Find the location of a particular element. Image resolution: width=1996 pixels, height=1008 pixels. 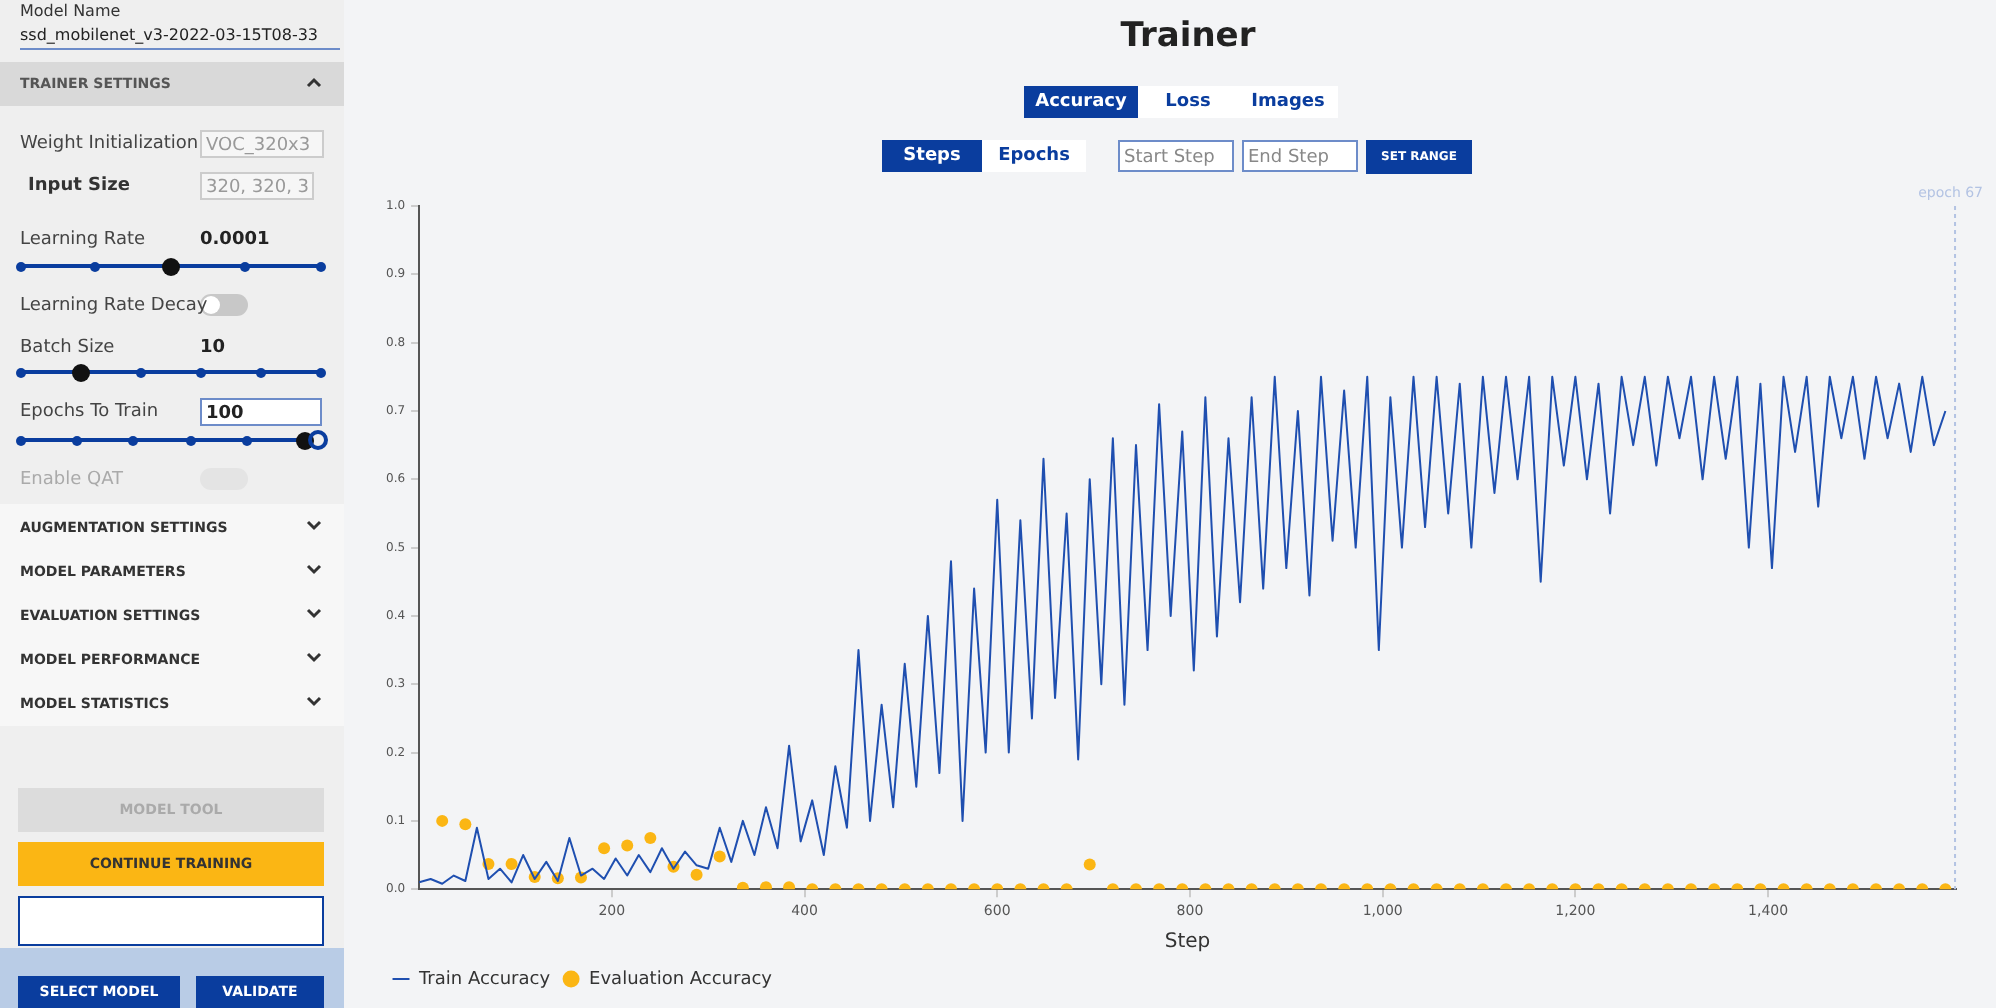

text: Enable QAT is located at coordinates (73, 480).